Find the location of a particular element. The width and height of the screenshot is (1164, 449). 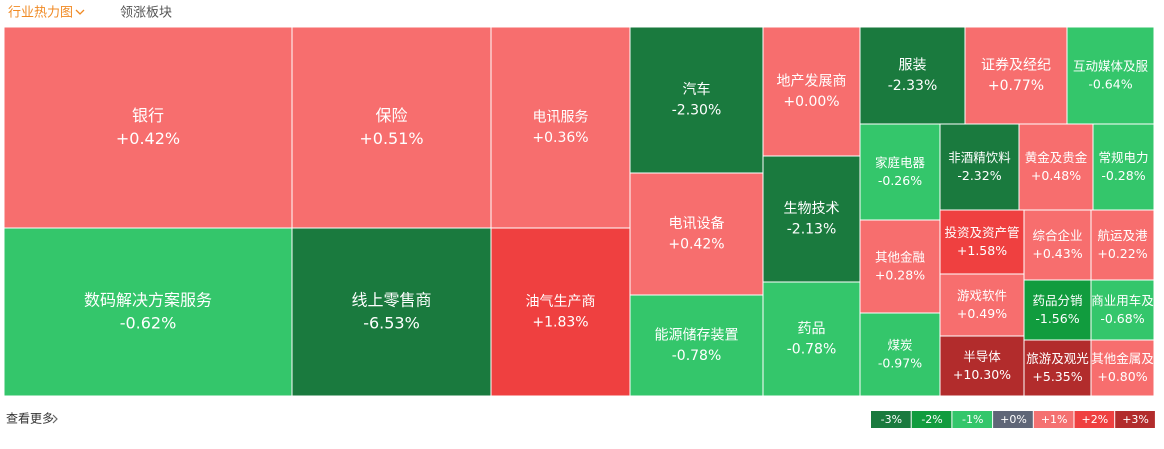

more-chevron is located at coordinates (55, 419).